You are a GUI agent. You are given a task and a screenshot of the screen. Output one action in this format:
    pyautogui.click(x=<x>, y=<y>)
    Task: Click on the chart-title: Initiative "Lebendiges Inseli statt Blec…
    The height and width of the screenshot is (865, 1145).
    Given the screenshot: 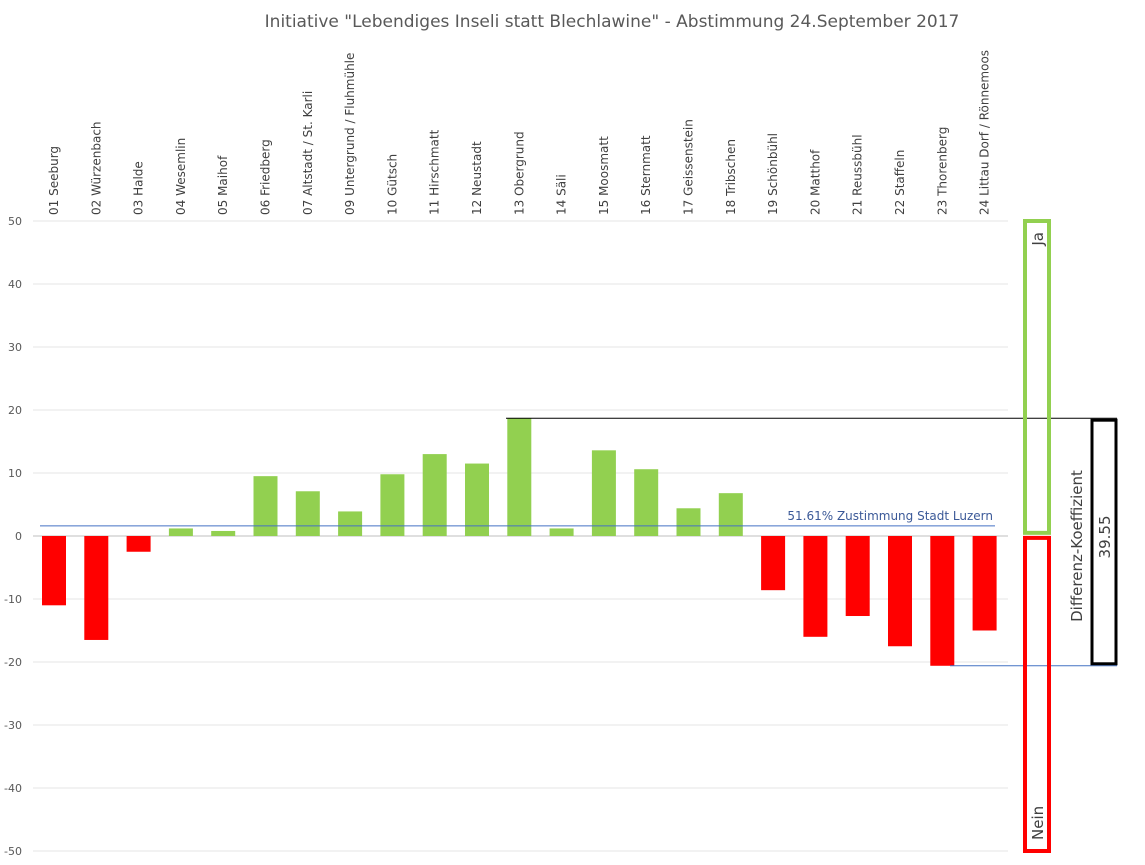 What is the action you would take?
    pyautogui.click(x=612, y=22)
    